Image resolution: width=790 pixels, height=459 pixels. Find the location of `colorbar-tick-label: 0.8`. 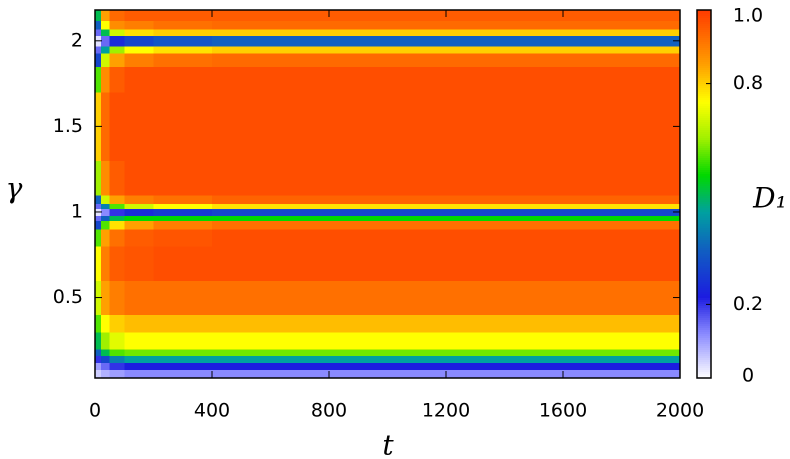

colorbar-tick-label: 0.8 is located at coordinates (748, 83).